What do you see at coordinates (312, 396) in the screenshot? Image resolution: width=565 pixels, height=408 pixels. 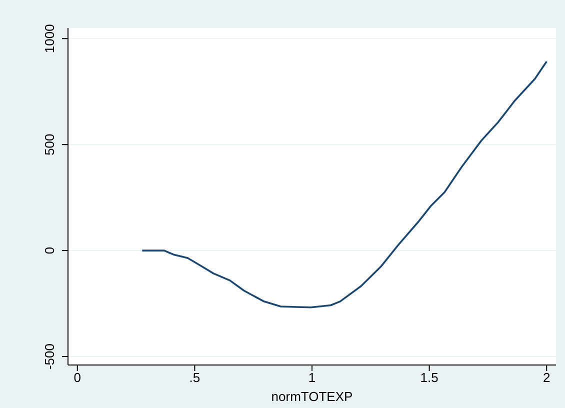 I see `x-axis-title: normTOTEXP` at bounding box center [312, 396].